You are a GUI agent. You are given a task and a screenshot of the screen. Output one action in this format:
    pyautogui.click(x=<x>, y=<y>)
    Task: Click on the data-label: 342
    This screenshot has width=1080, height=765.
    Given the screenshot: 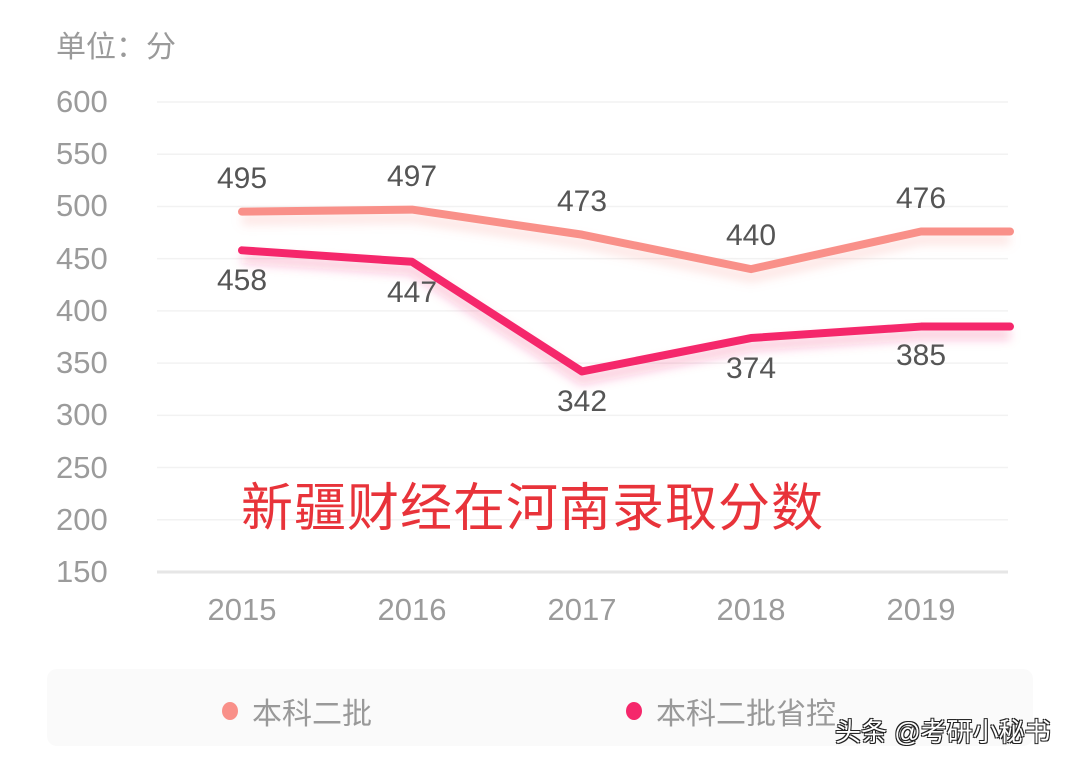 What is the action you would take?
    pyautogui.click(x=582, y=402)
    